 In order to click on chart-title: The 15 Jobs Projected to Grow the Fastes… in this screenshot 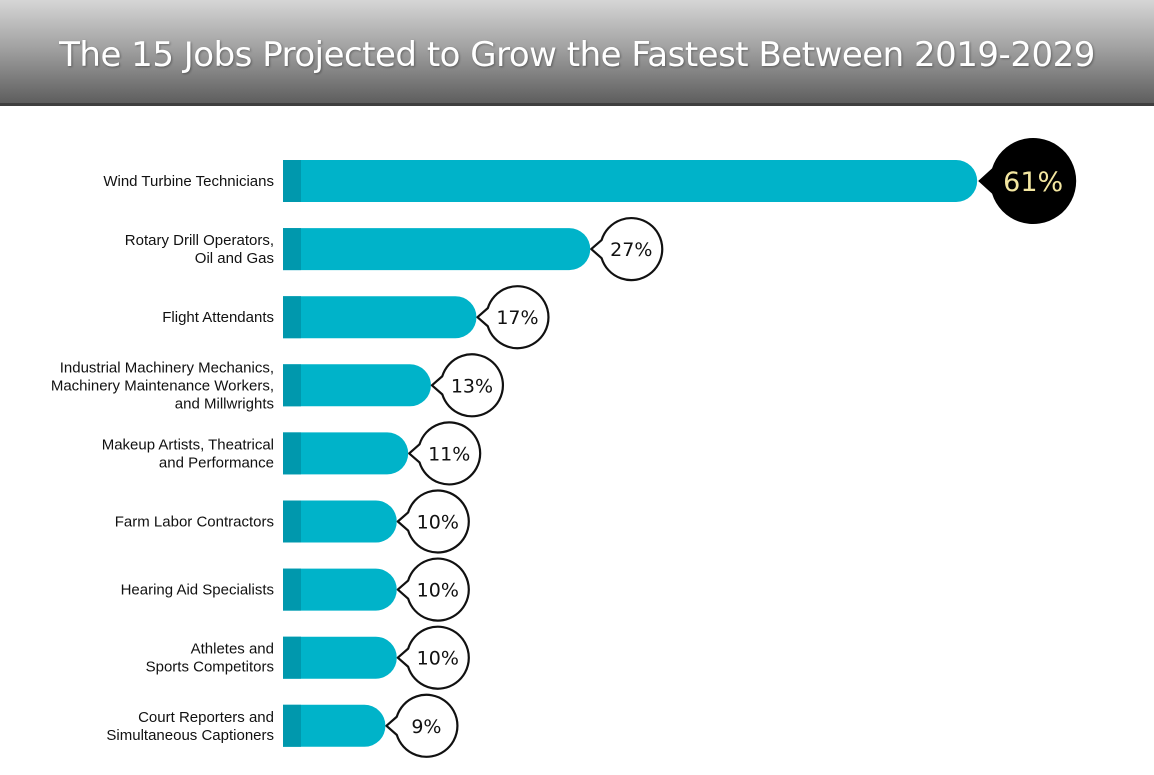, I will do `click(577, 55)`.